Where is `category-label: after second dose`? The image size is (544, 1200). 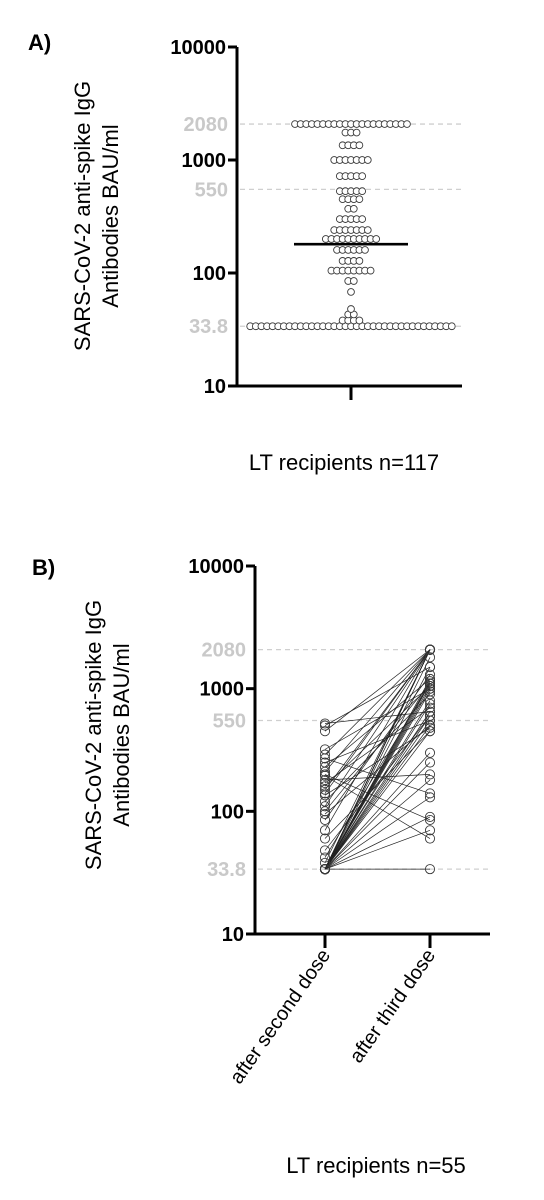 category-label: after second dose is located at coordinates (280, 1016).